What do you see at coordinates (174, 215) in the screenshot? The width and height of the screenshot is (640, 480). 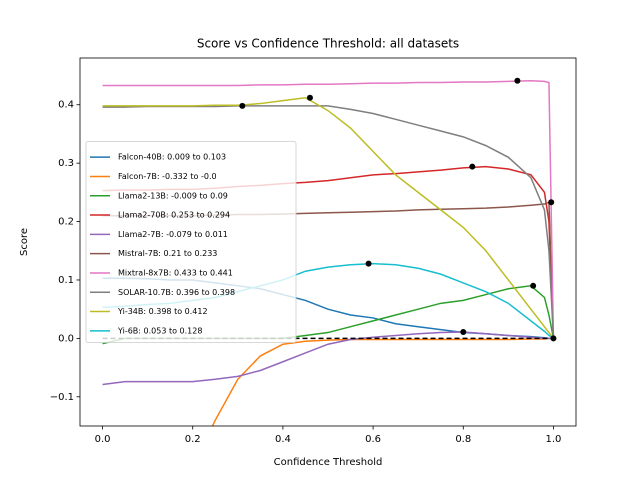 I see `legend-label: Llama2-70B: 0.253 to 0.294` at bounding box center [174, 215].